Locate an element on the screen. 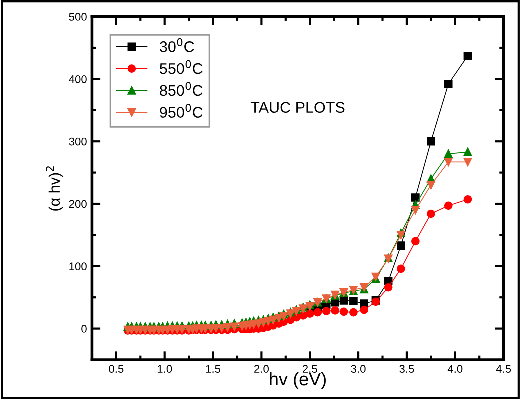 This screenshot has width=521, height=400. y-axis-title: (α hv)$^{2}$ is located at coordinates (55, 188).